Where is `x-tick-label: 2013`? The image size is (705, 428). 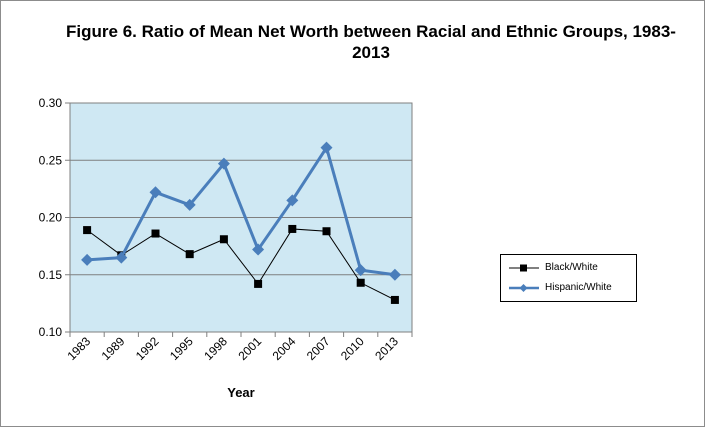 x-tick-label: 2013 is located at coordinates (386, 348).